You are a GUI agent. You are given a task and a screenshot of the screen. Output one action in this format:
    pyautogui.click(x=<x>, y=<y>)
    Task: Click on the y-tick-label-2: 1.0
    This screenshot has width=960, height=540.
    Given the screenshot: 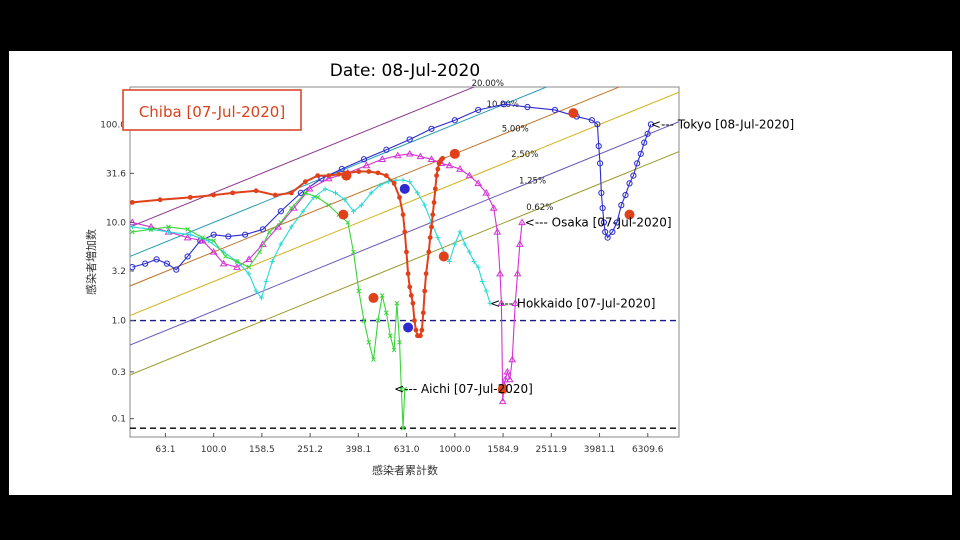 What is the action you would take?
    pyautogui.click(x=119, y=322)
    